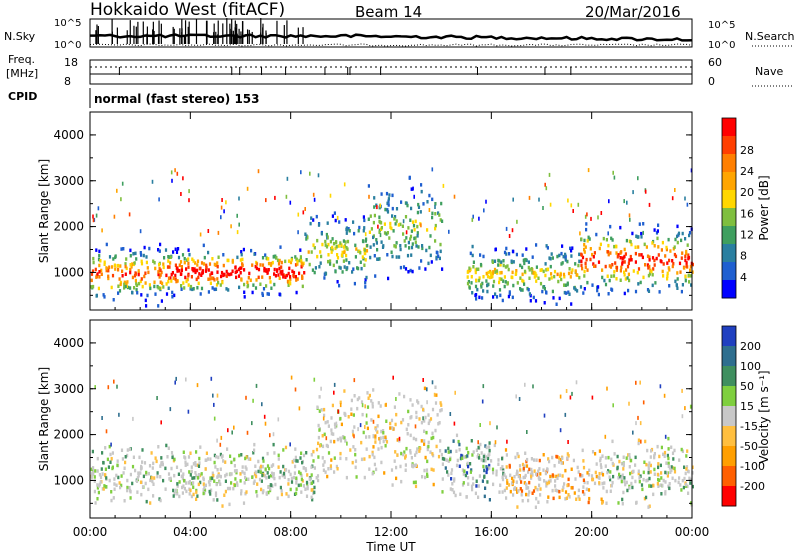 This screenshot has height=554, width=800. I want to click on colorbar-frame, so click(729, 208).